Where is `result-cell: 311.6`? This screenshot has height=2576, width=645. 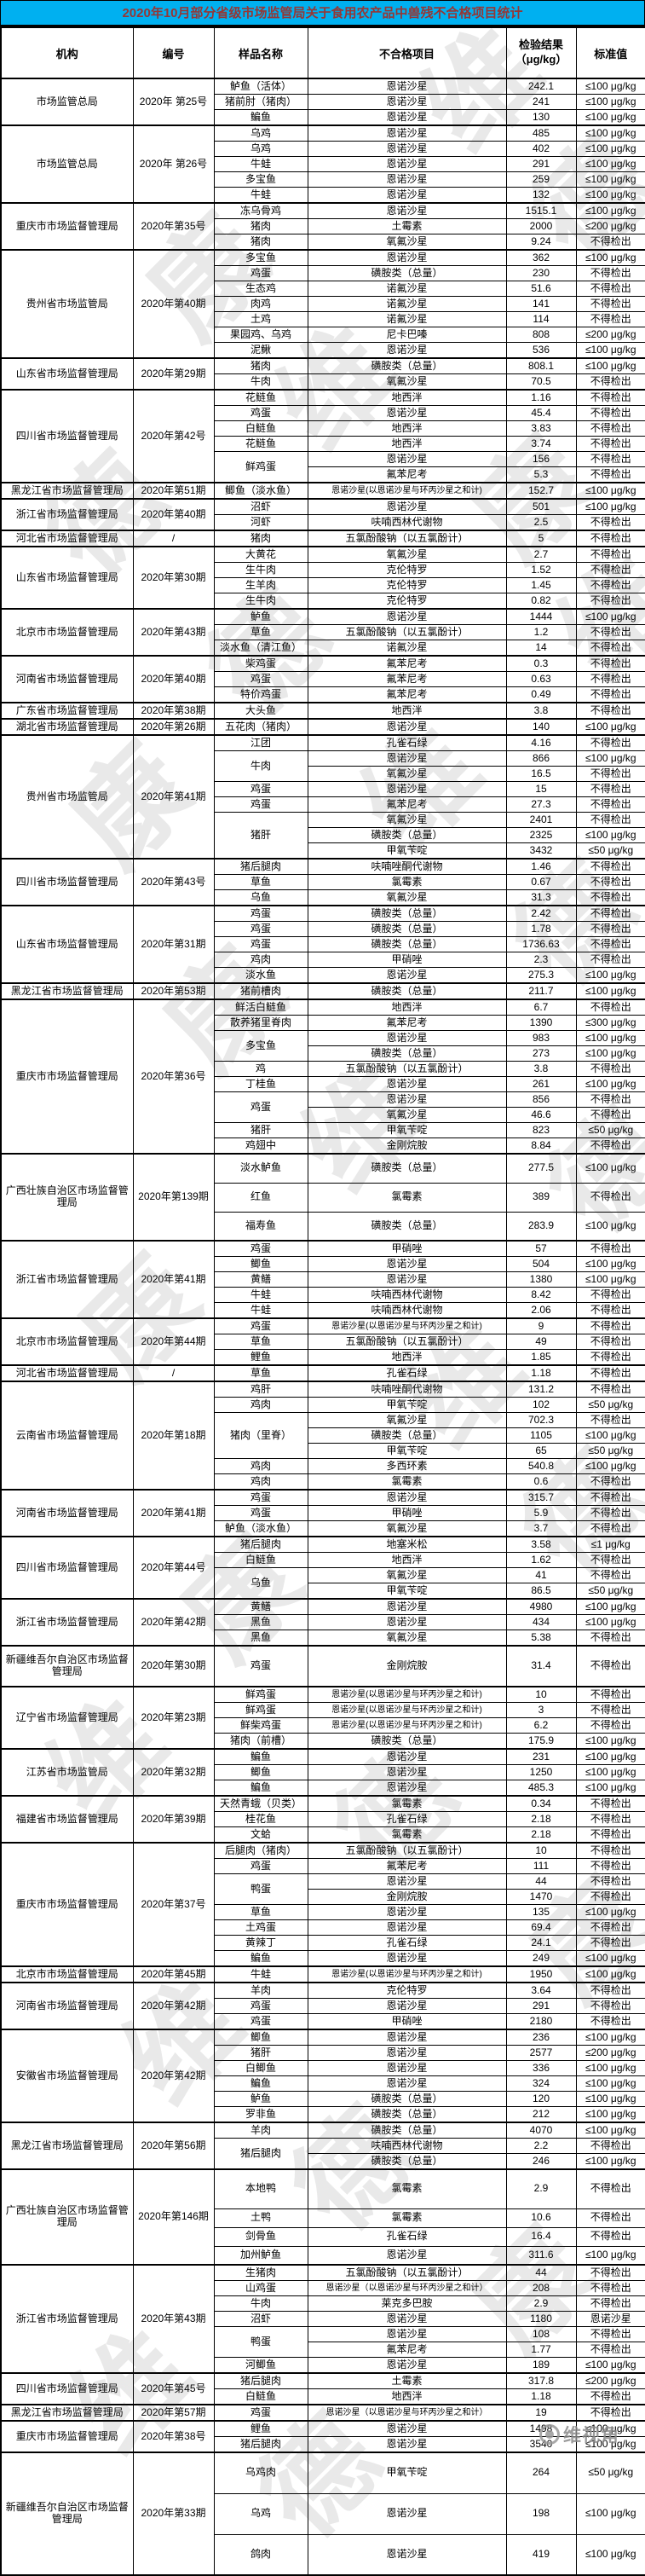
result-cell: 311.6 is located at coordinates (541, 2255).